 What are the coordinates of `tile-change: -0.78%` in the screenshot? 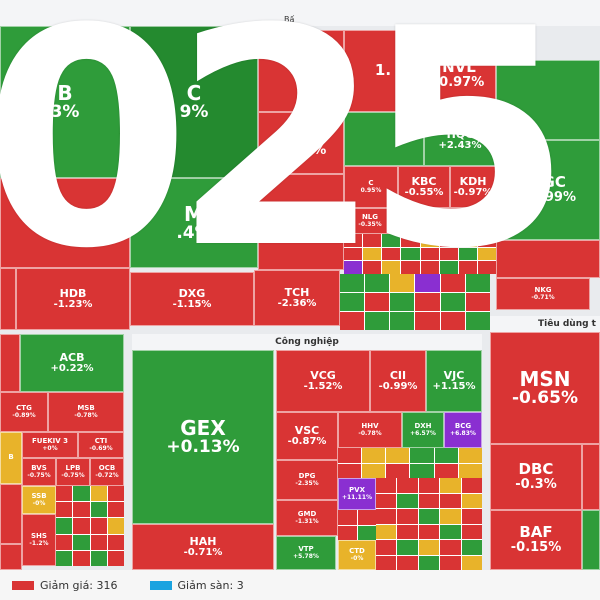 It's located at (86, 415).